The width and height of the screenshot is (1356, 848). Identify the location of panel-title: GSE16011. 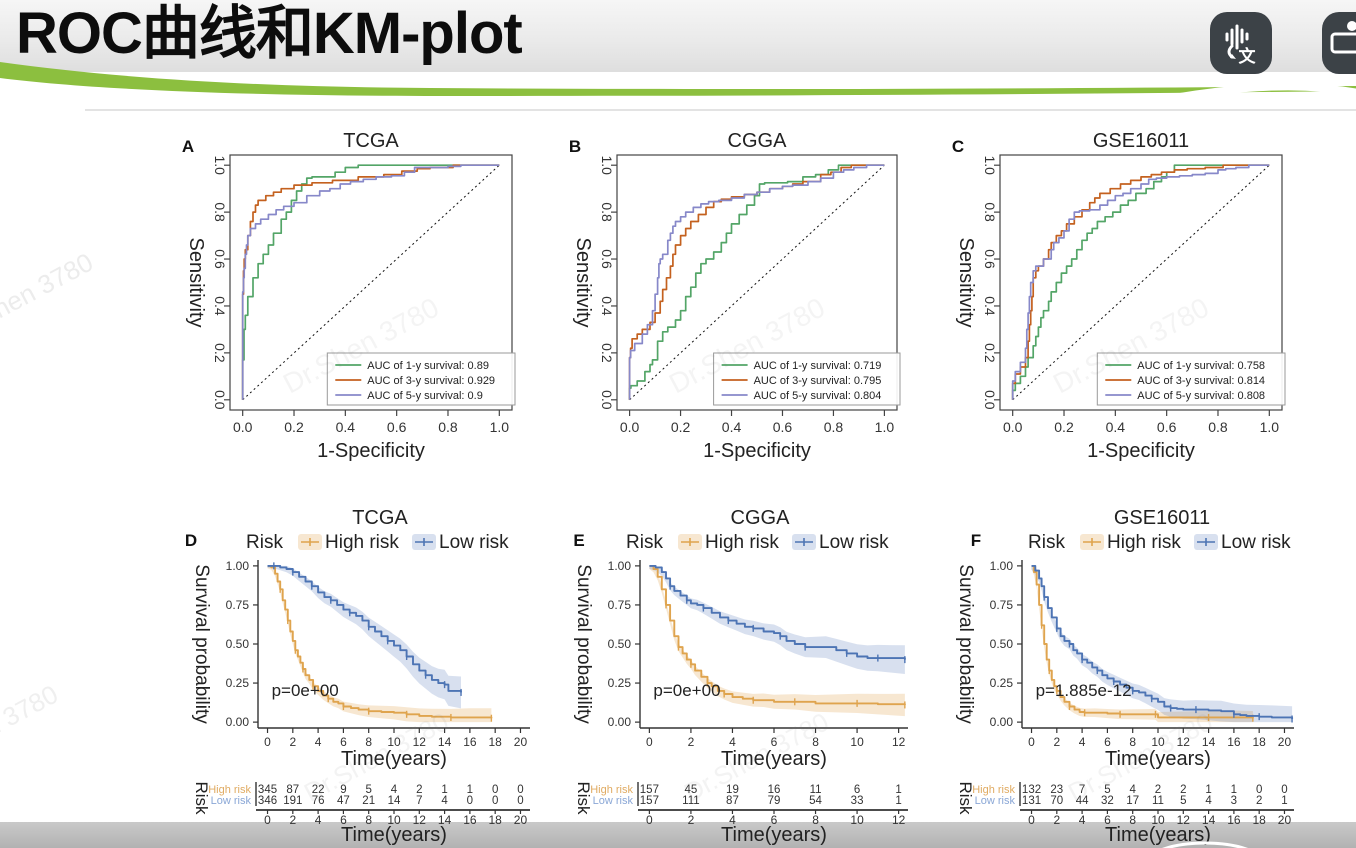
(1141, 141).